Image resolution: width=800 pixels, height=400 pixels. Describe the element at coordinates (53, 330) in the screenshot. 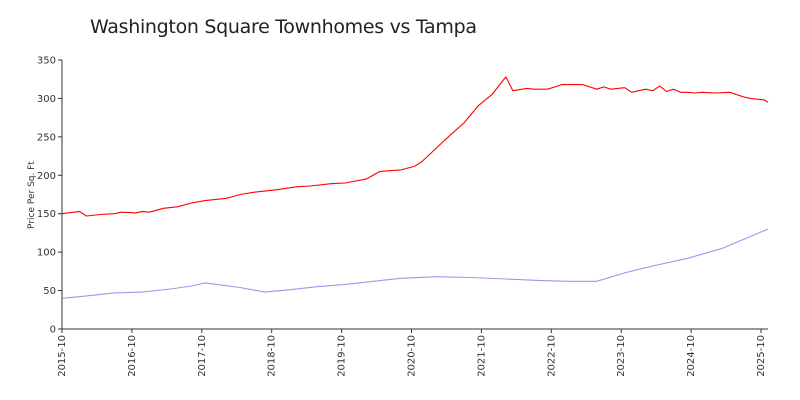

I see `y-tick-label: 0` at that location.